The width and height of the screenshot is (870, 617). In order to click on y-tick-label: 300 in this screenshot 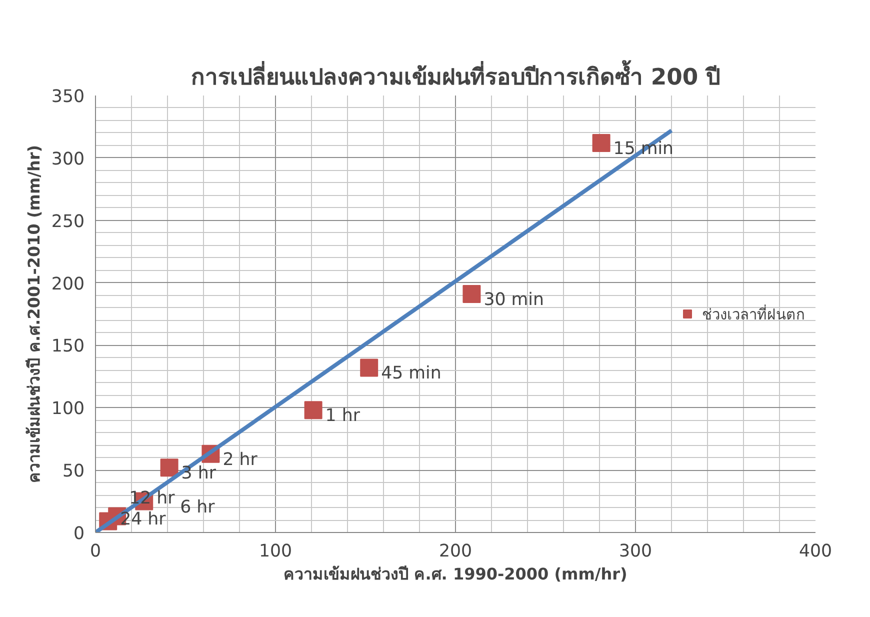, I will do `click(68, 159)`.